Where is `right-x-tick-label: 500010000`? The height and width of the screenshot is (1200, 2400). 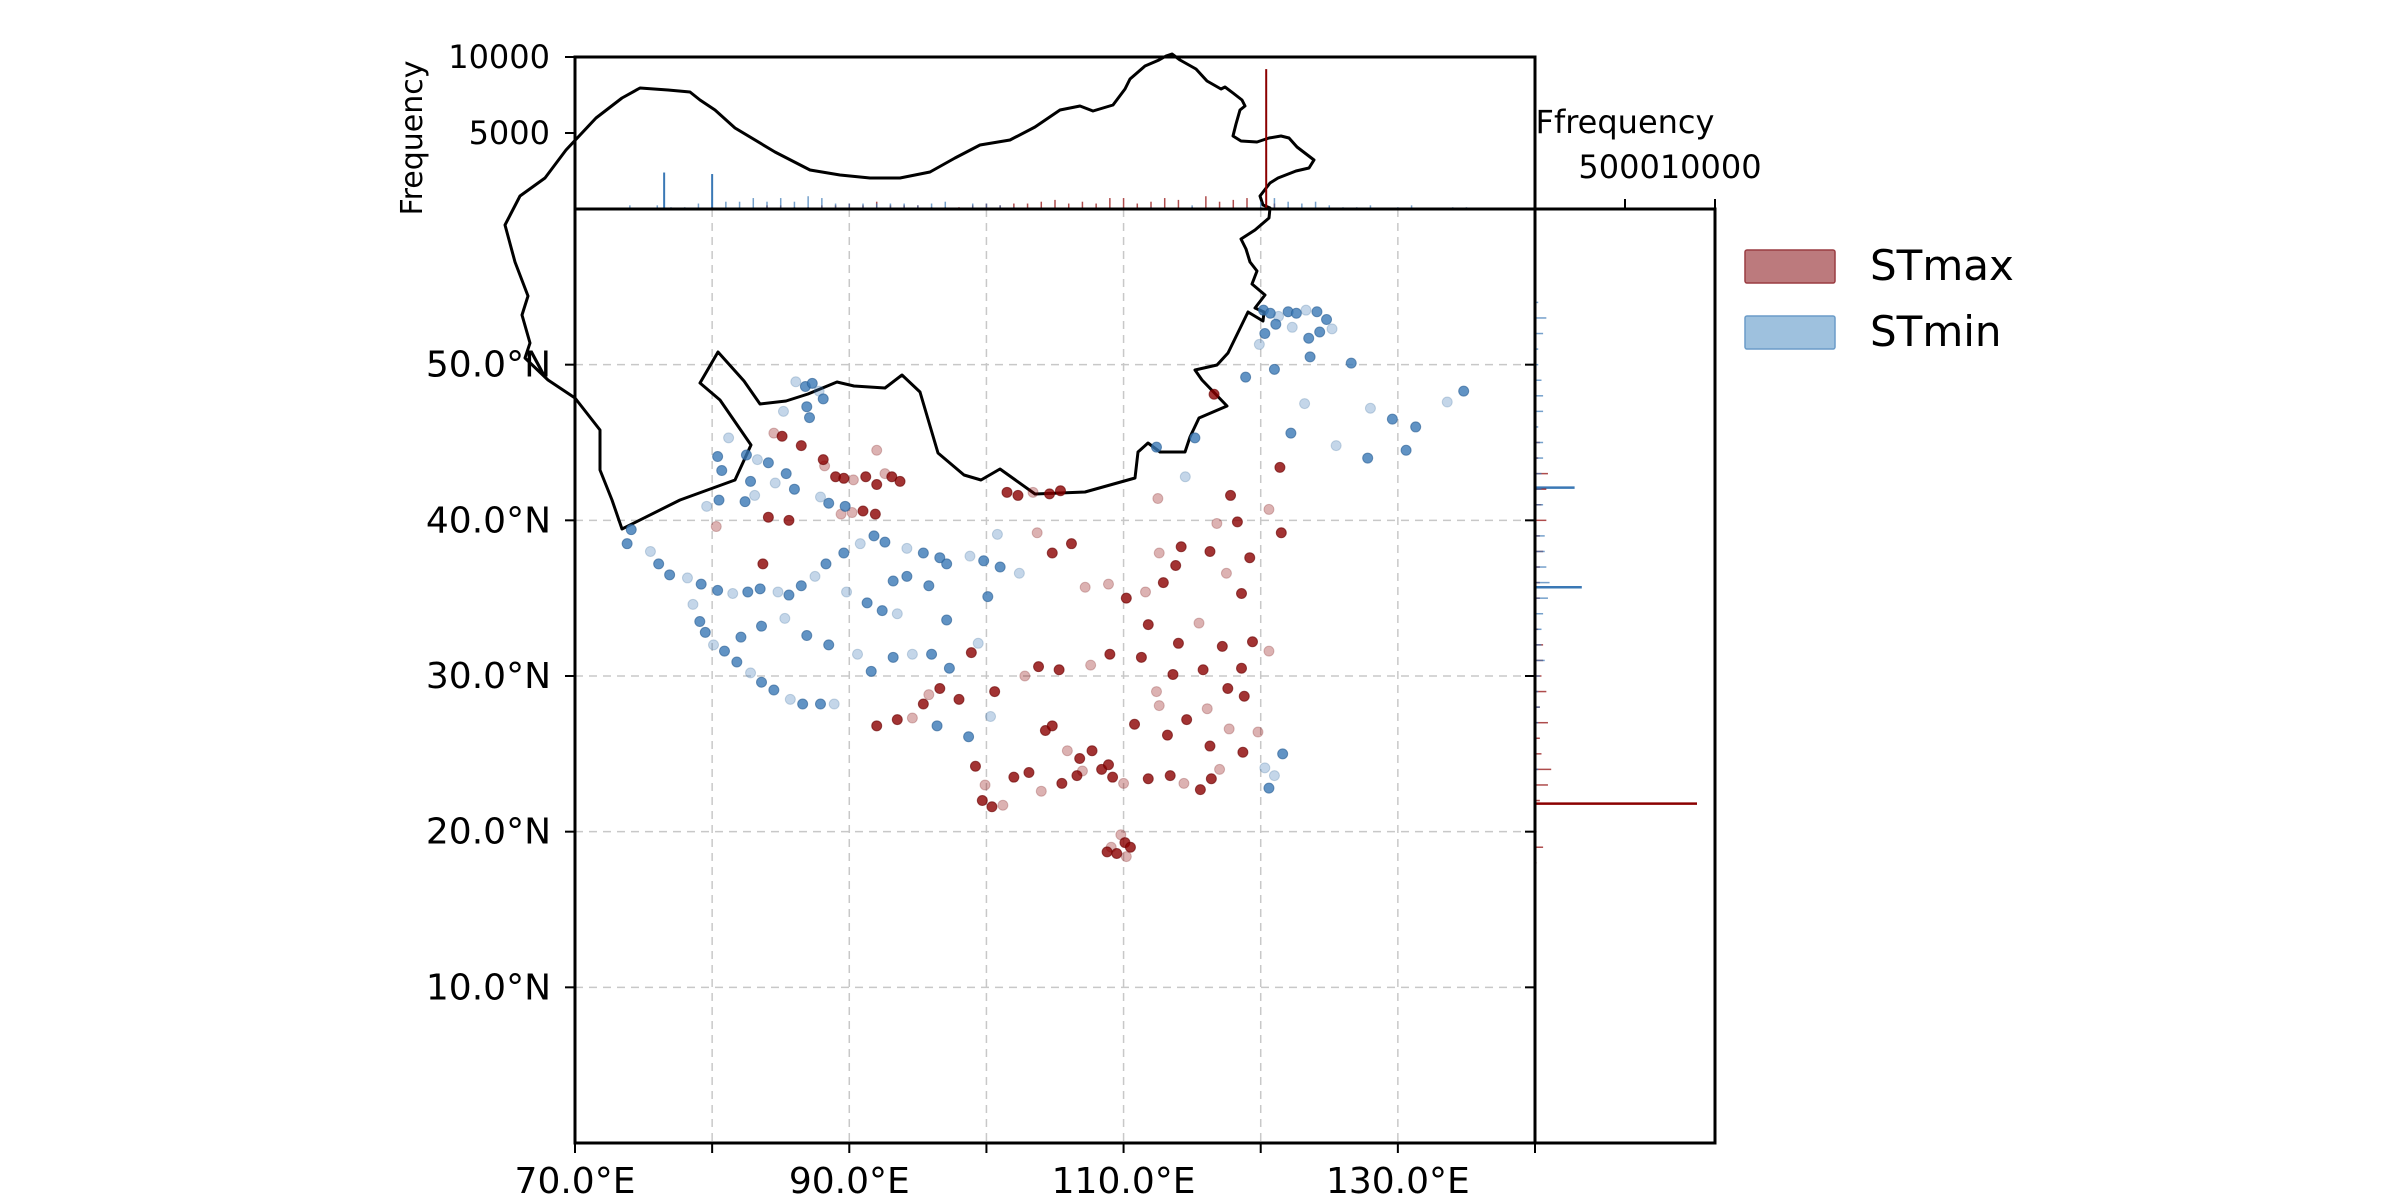 right-x-tick-label: 500010000 is located at coordinates (1669, 167).